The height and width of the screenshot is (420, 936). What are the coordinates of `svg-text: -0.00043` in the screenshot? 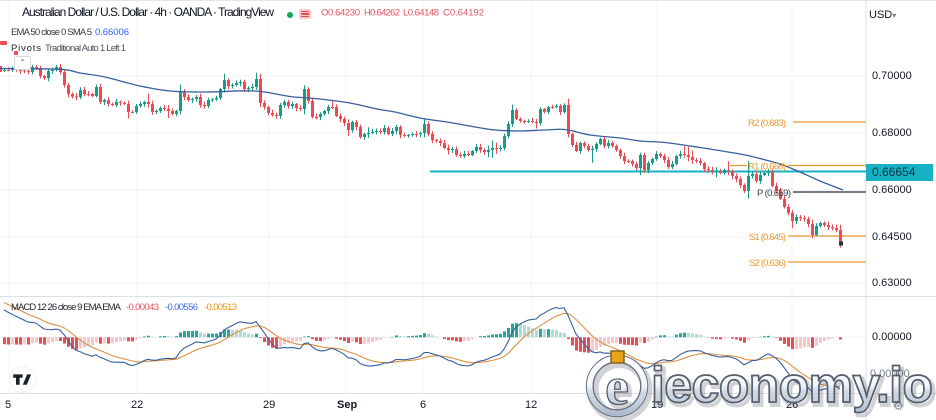 It's located at (142, 307).